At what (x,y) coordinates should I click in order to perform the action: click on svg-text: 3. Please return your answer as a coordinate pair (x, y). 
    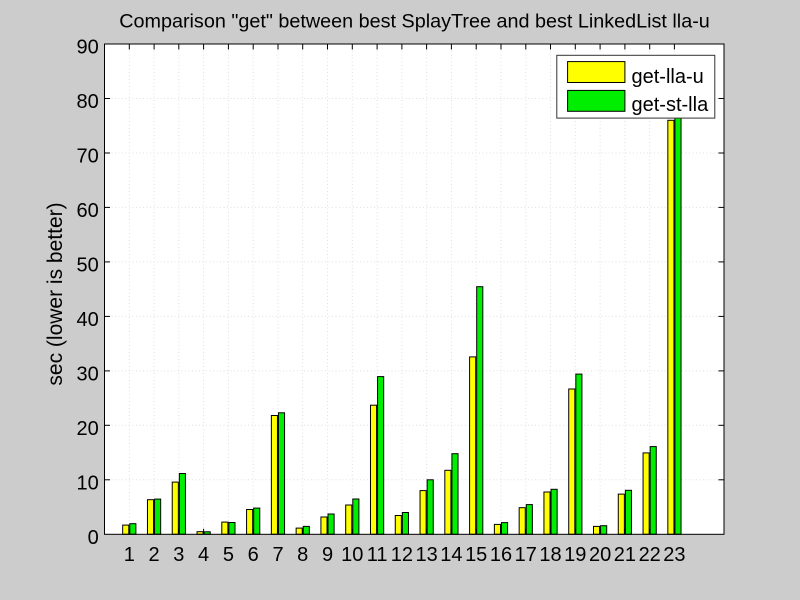
    Looking at the image, I should click on (178, 555).